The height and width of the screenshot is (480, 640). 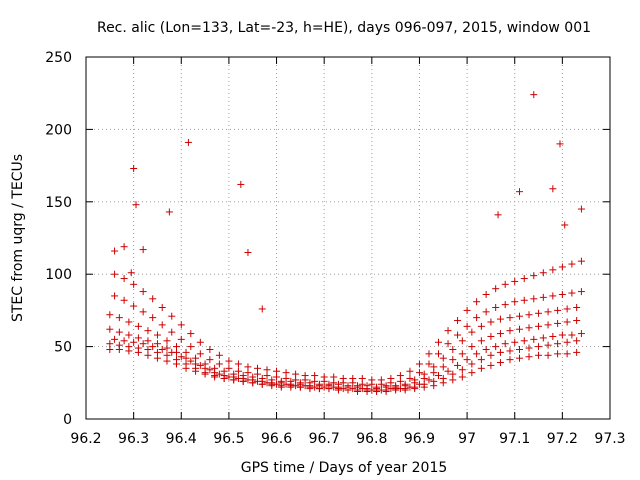 What do you see at coordinates (58, 275) in the screenshot?
I see `y-tick-label: 100` at bounding box center [58, 275].